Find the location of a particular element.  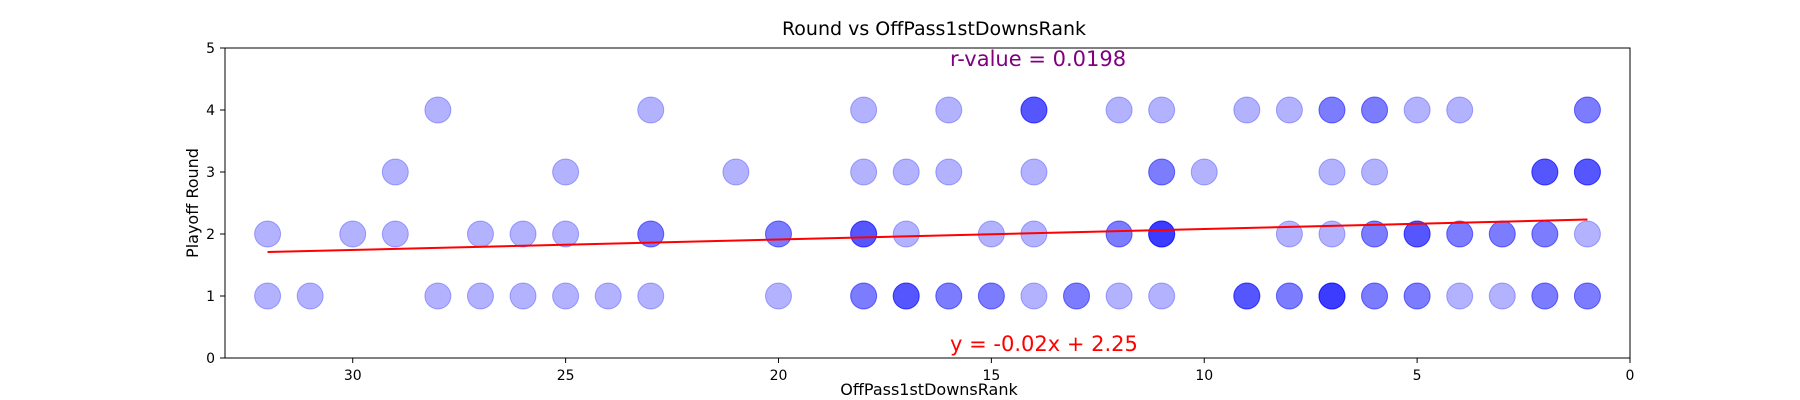

x-tick-label: 15 is located at coordinates (991, 376).